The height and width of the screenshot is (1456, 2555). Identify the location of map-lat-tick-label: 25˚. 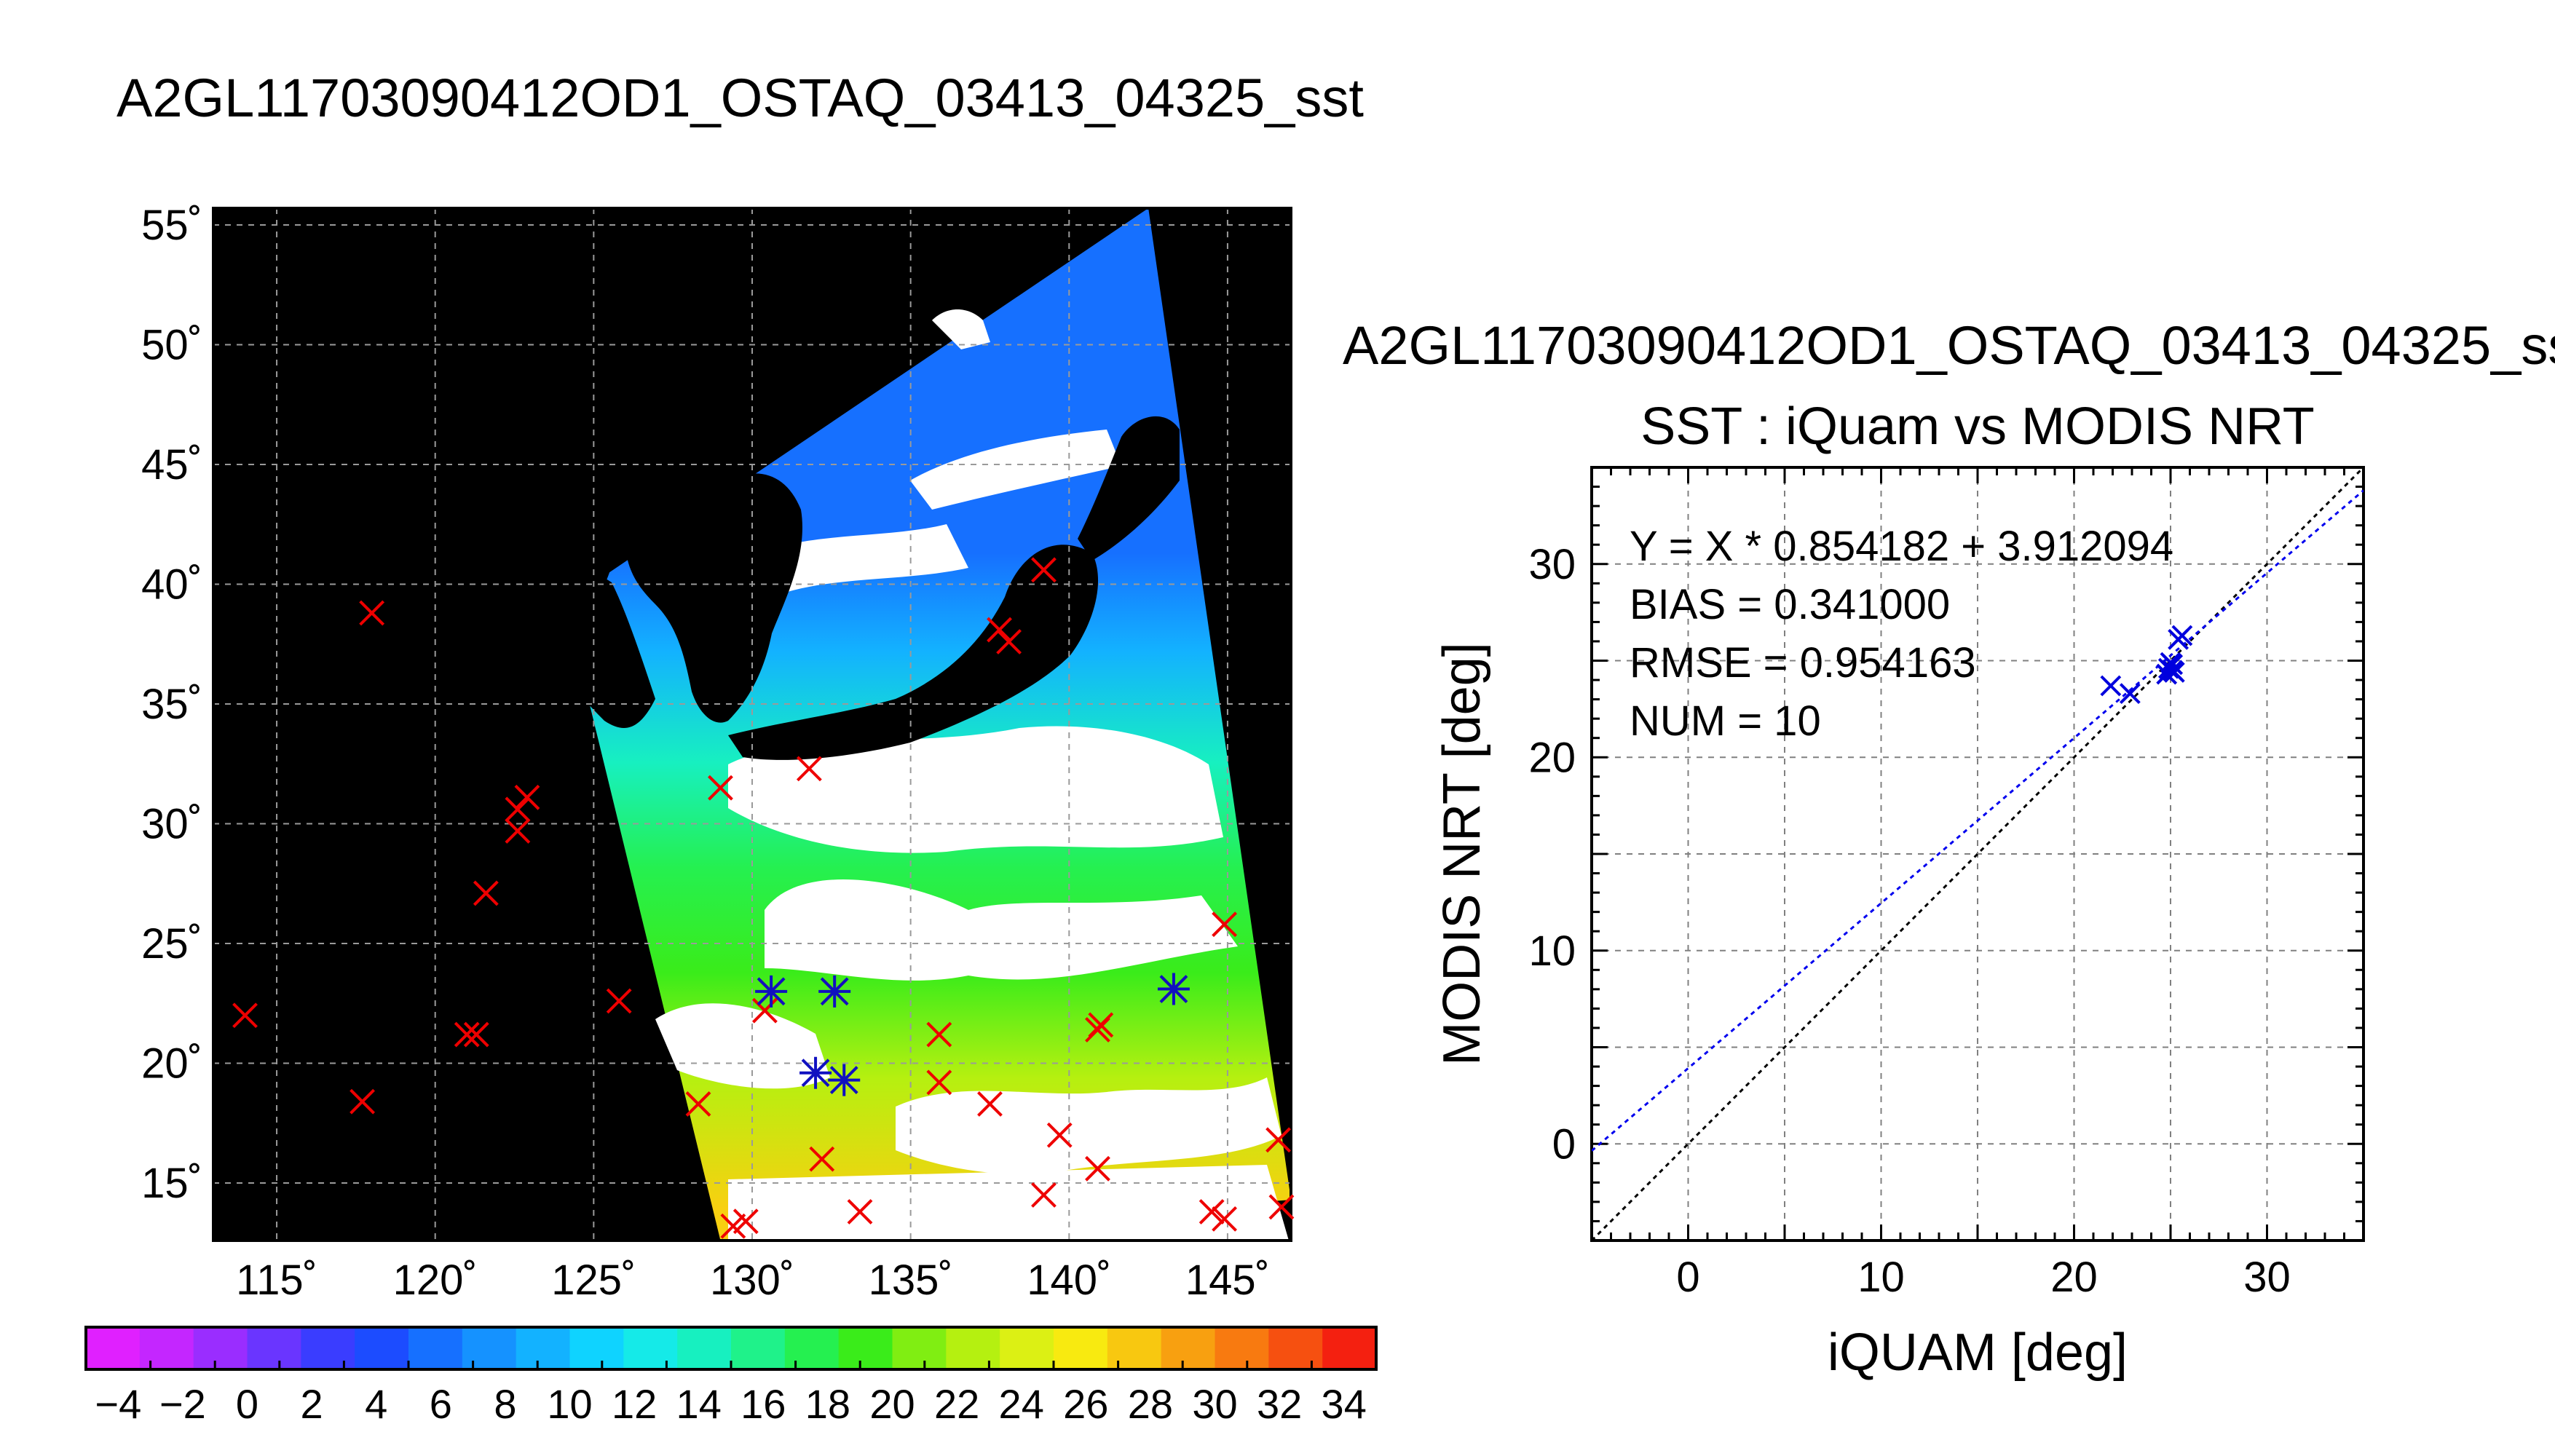
(171, 944).